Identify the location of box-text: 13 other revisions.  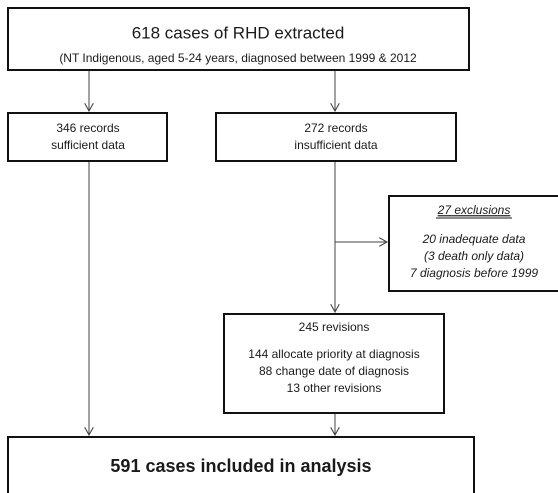
(334, 388).